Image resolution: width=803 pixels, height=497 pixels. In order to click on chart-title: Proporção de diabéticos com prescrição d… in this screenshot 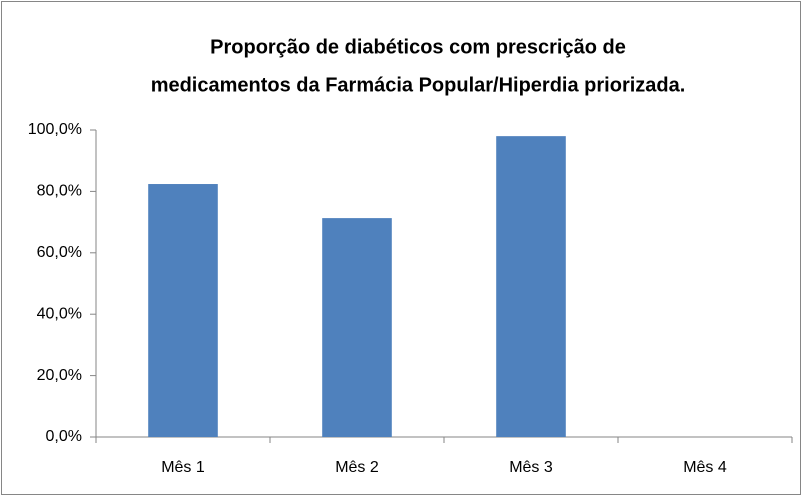, I will do `click(418, 47)`.